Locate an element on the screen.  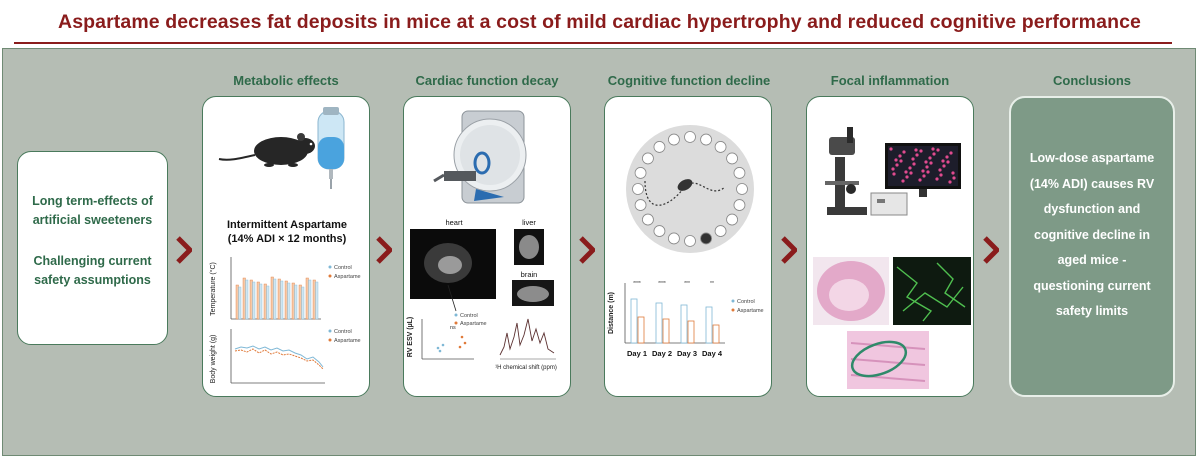
mri-scanner-icon is located at coordinates (480, 157).